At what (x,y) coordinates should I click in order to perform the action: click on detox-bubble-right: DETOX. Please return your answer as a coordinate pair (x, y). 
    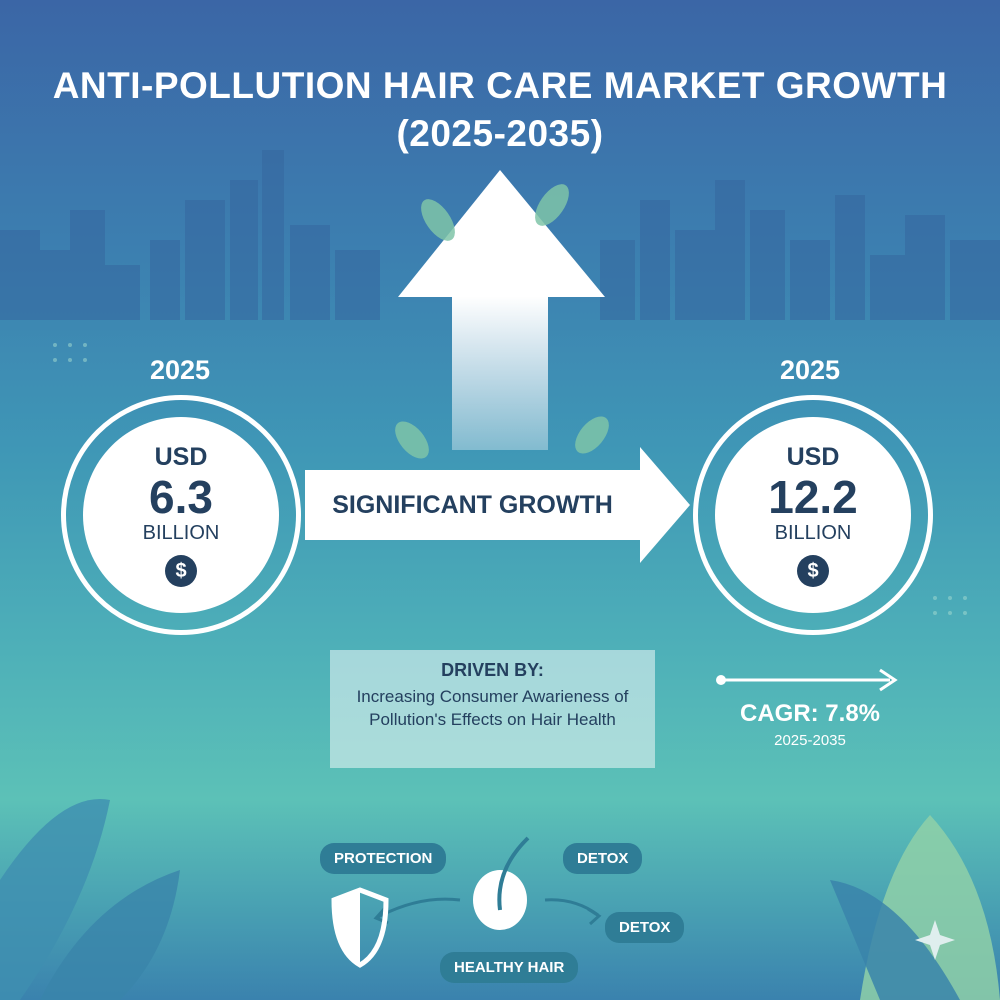
    Looking at the image, I should click on (645, 927).